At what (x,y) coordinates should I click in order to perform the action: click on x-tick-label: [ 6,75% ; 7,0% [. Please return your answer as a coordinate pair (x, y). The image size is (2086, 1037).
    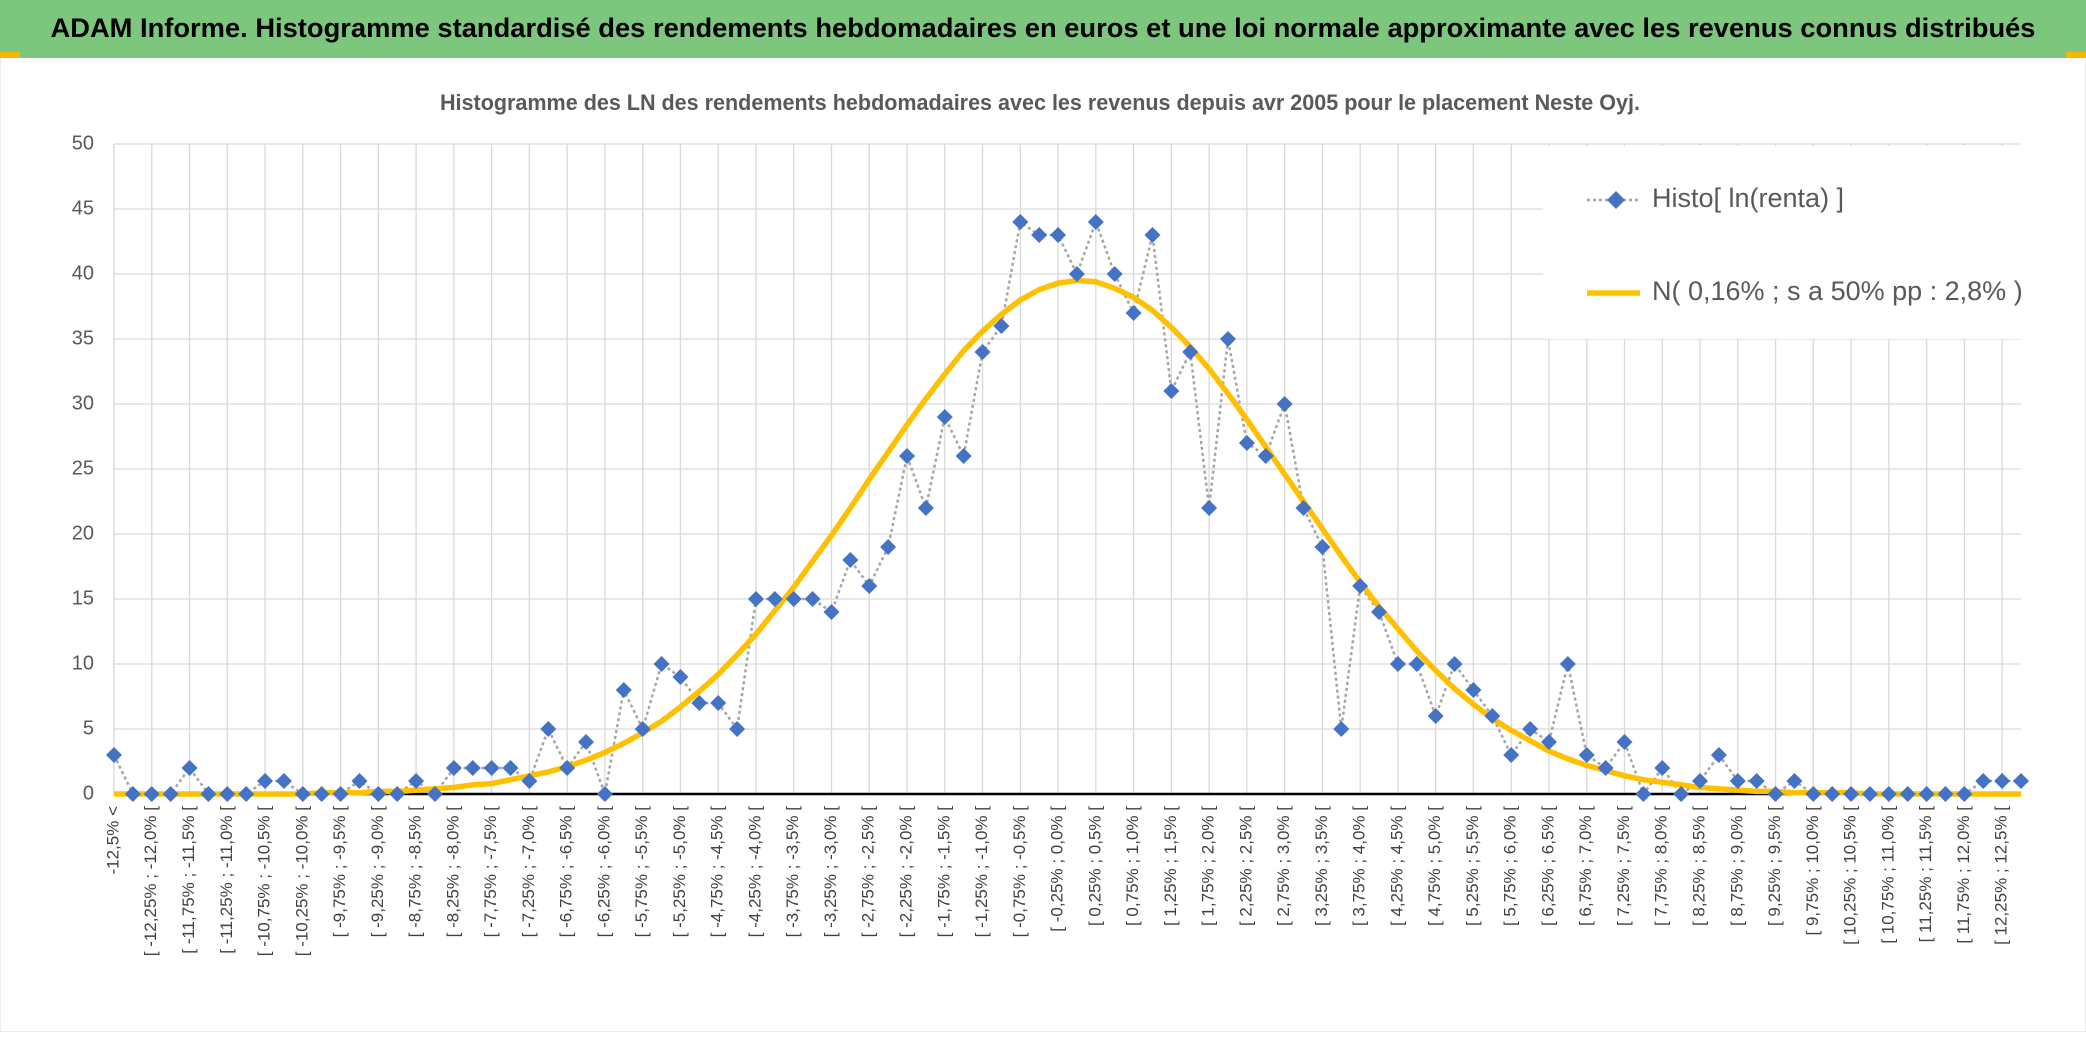
    Looking at the image, I should click on (1585, 866).